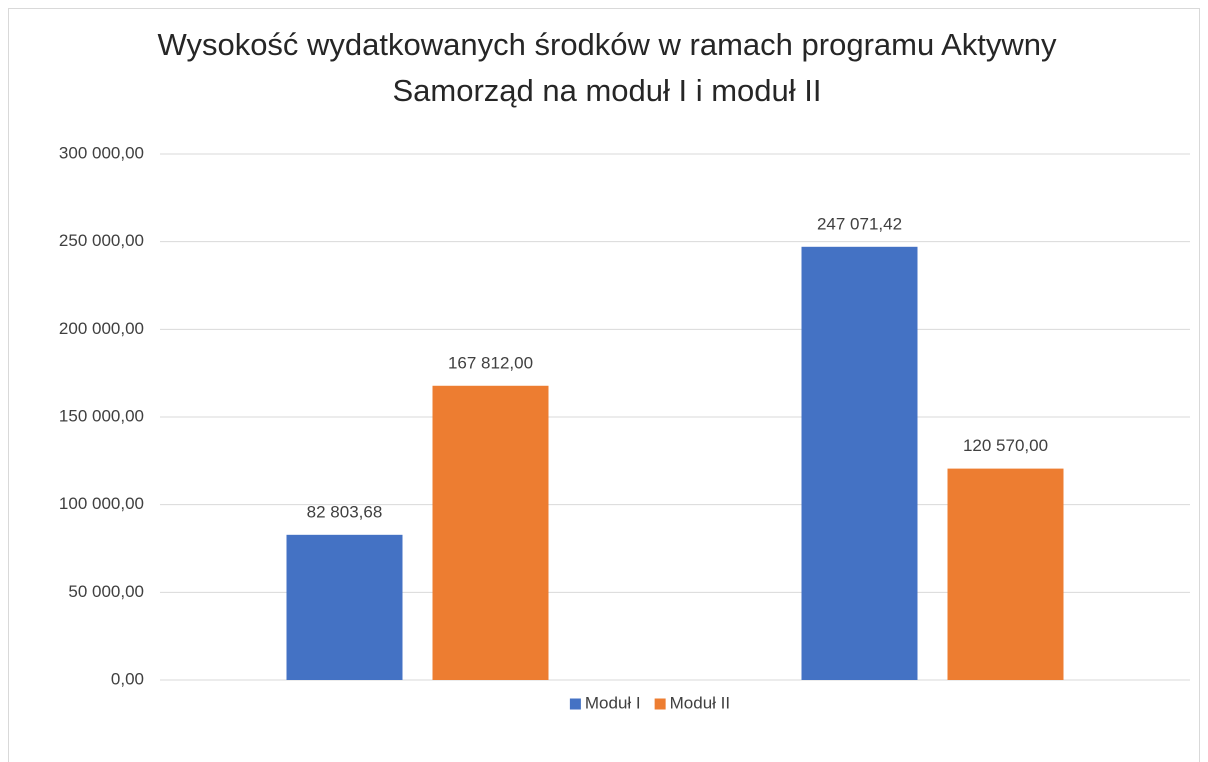 The image size is (1208, 762). I want to click on legend-label: Moduł II, so click(700, 702).